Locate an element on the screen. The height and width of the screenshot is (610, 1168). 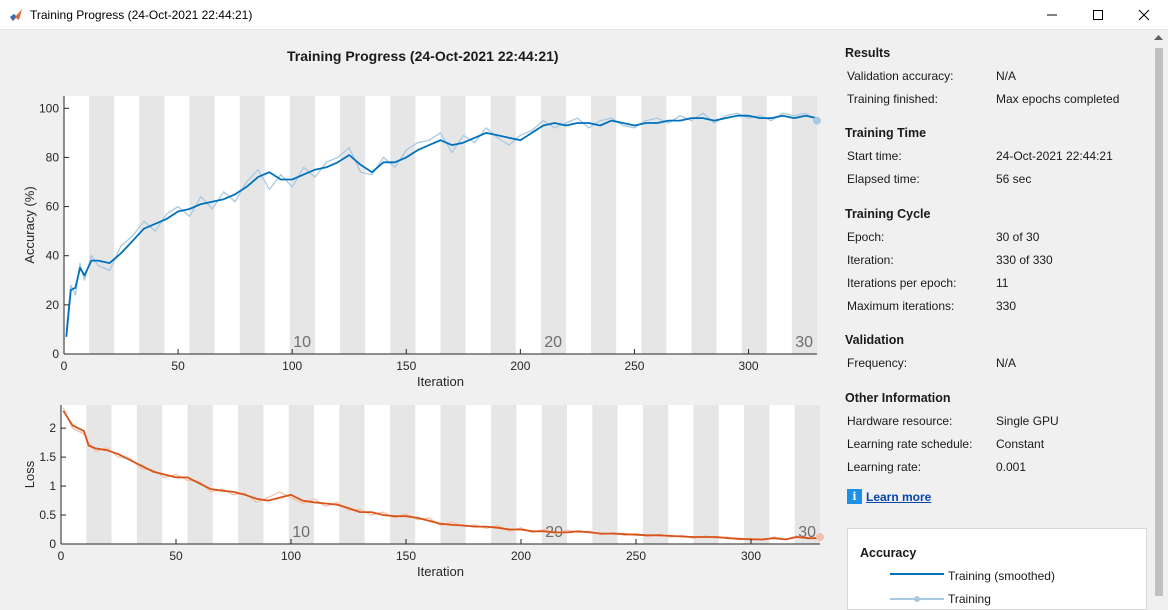
iteration-value: 330 of 330 is located at coordinates (1024, 260).